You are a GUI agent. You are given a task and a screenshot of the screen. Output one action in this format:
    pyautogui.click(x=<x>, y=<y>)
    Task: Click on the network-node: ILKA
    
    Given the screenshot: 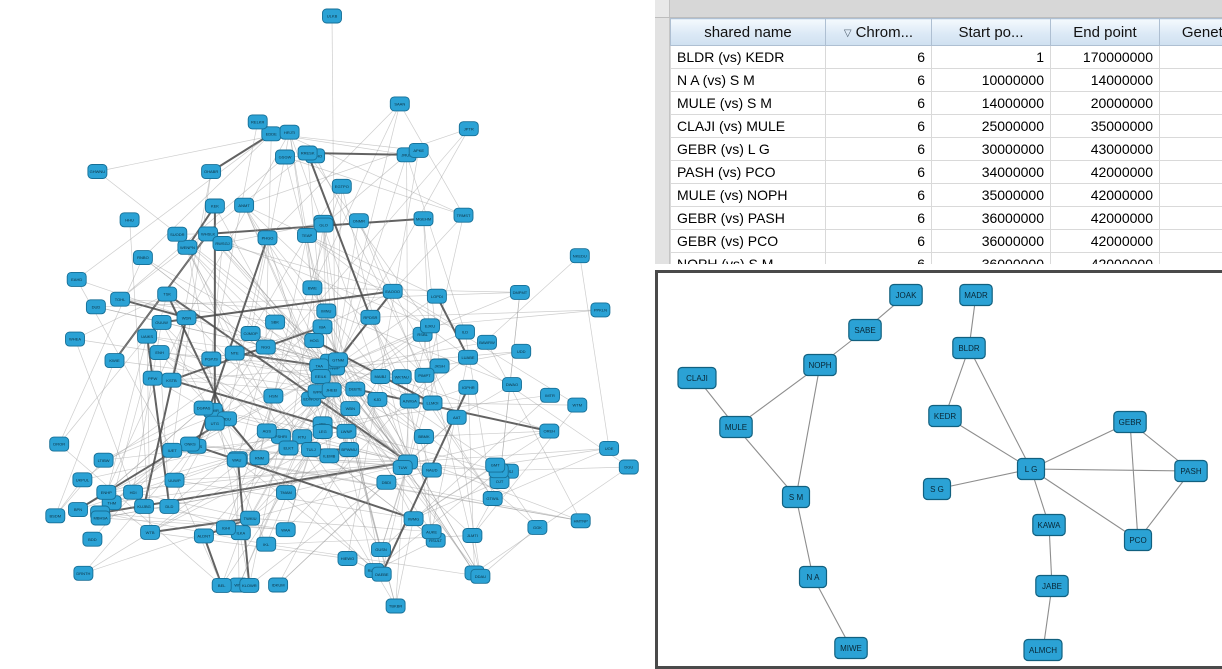 What is the action you would take?
    pyautogui.click(x=240, y=533)
    